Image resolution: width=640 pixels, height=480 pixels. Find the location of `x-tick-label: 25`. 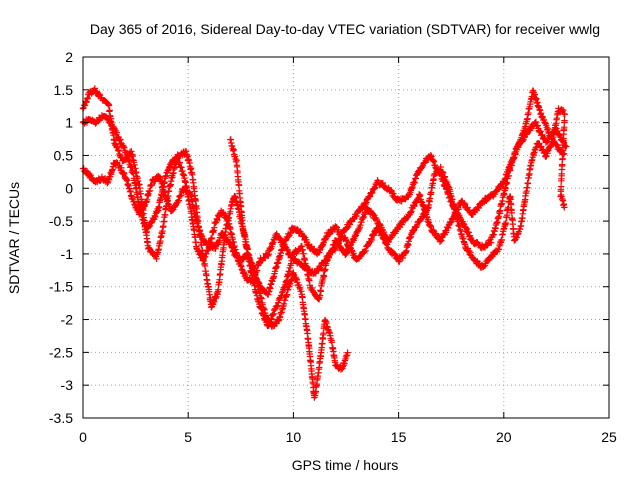

x-tick-label: 25 is located at coordinates (609, 437).